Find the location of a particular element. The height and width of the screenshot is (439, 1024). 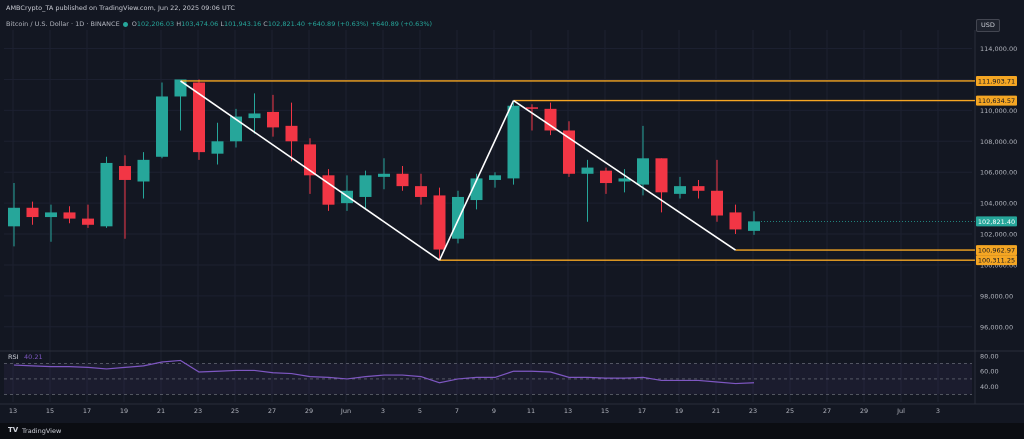

last-price-label: 102,821.40 is located at coordinates (996, 222).